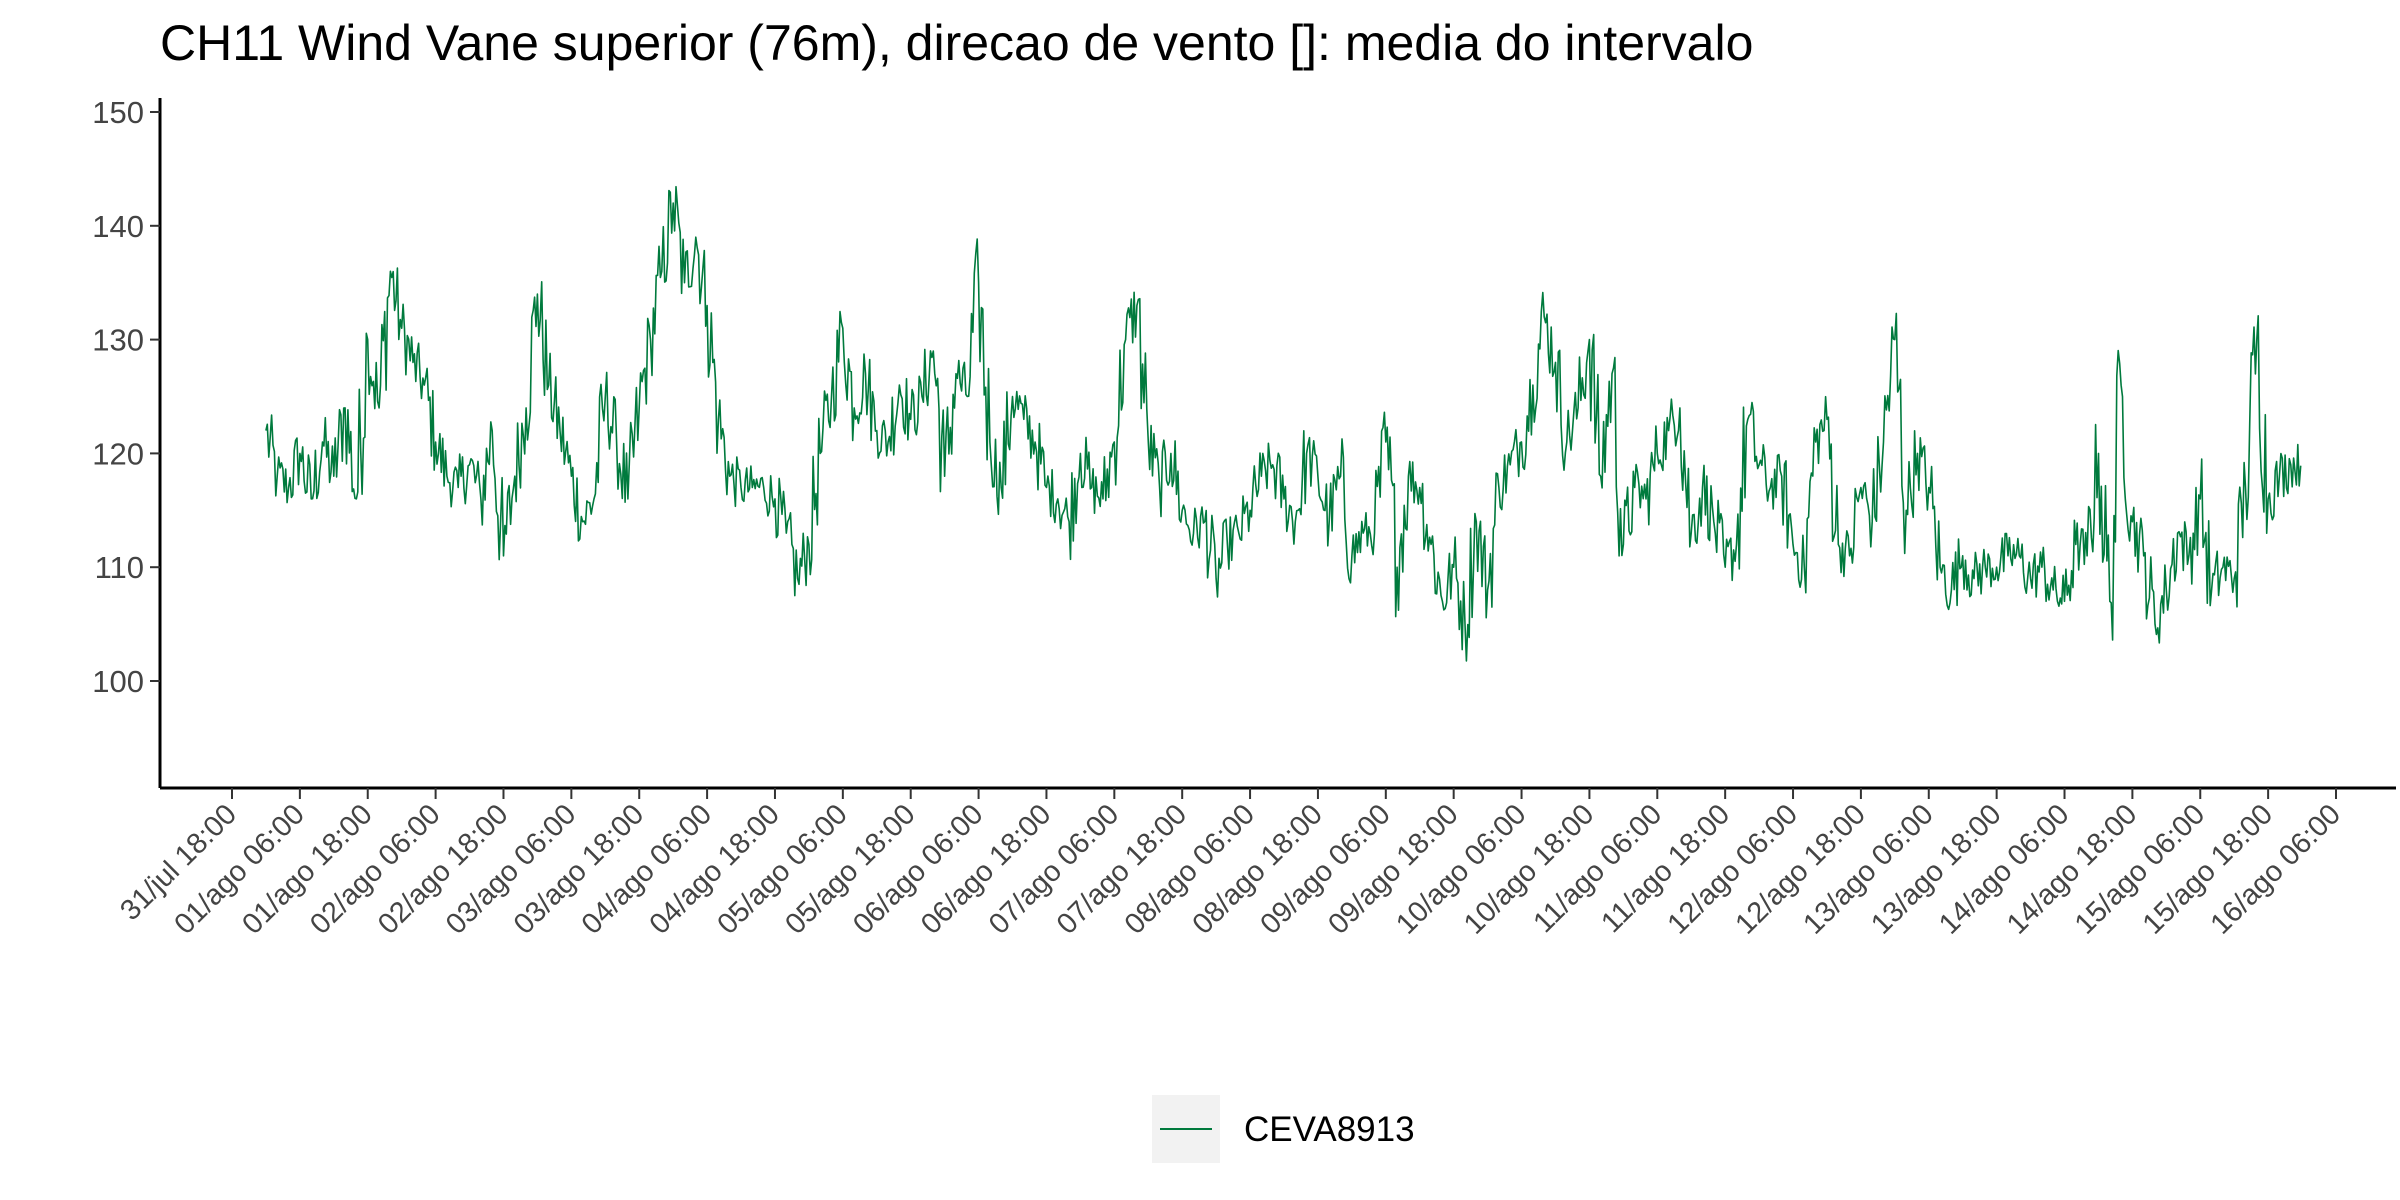  I want to click on y-axis: 100 110 120 130 140 150, so click(127, 441).